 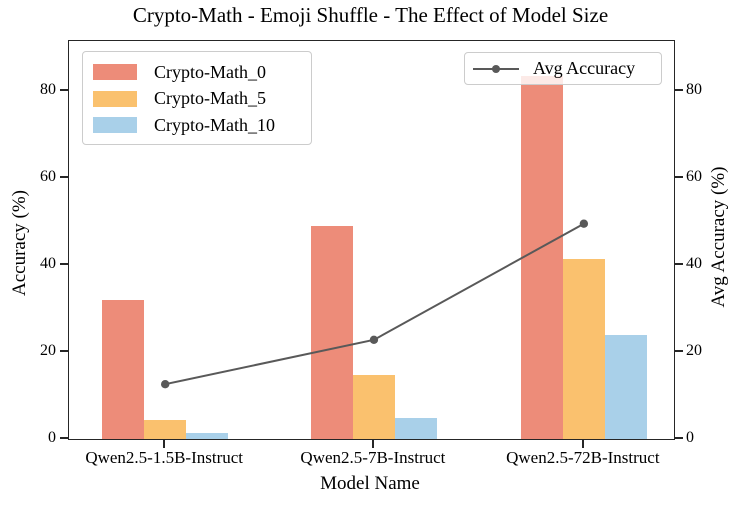 What do you see at coordinates (123, 369) in the screenshot?
I see `bar-Crypto-Math_0-Qwen2.5-1.5B-Instruct` at bounding box center [123, 369].